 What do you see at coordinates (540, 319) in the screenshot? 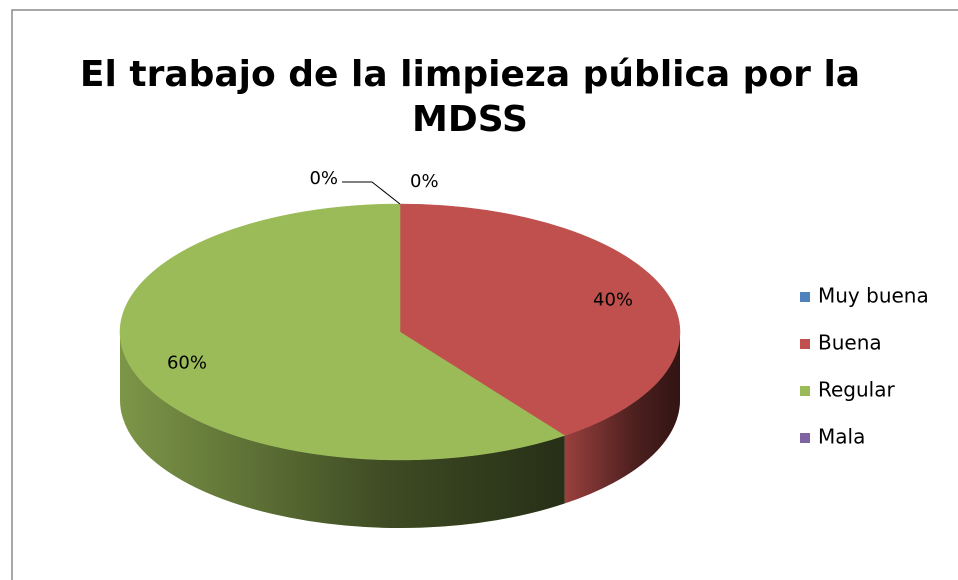
I see `pie-slice` at bounding box center [540, 319].